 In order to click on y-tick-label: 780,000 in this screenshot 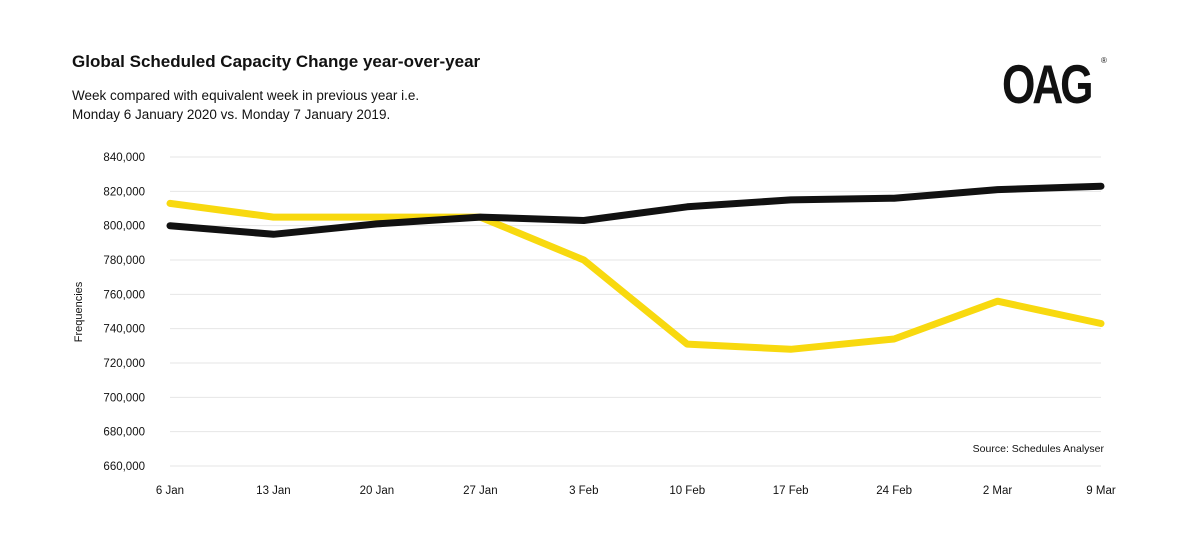, I will do `click(124, 261)`.